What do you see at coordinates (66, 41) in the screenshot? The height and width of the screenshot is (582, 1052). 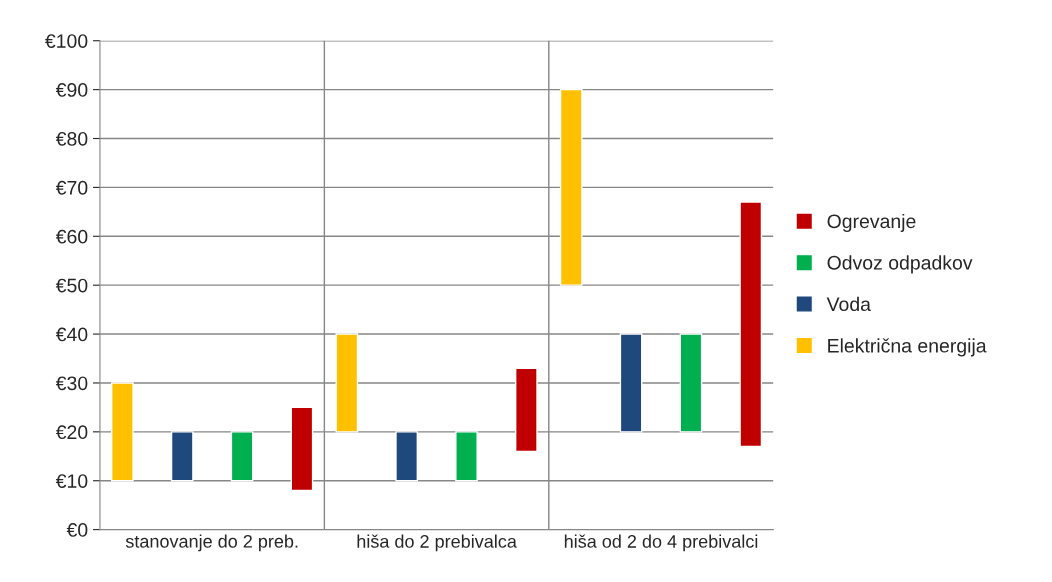 I see `y-tick-label: €100` at bounding box center [66, 41].